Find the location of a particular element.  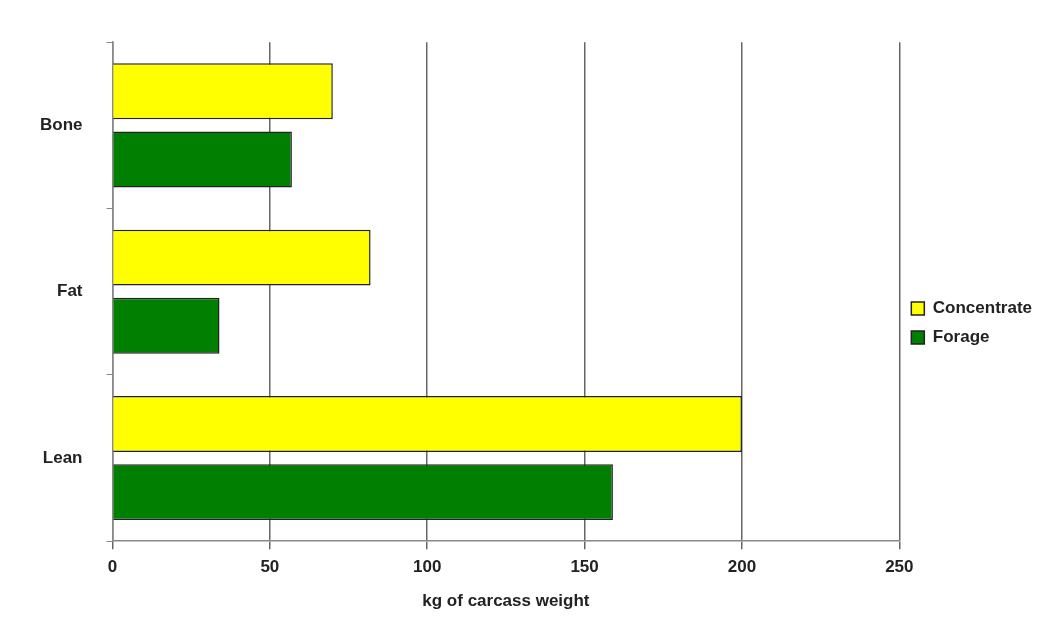

x-tick-label: 0 is located at coordinates (112, 567).